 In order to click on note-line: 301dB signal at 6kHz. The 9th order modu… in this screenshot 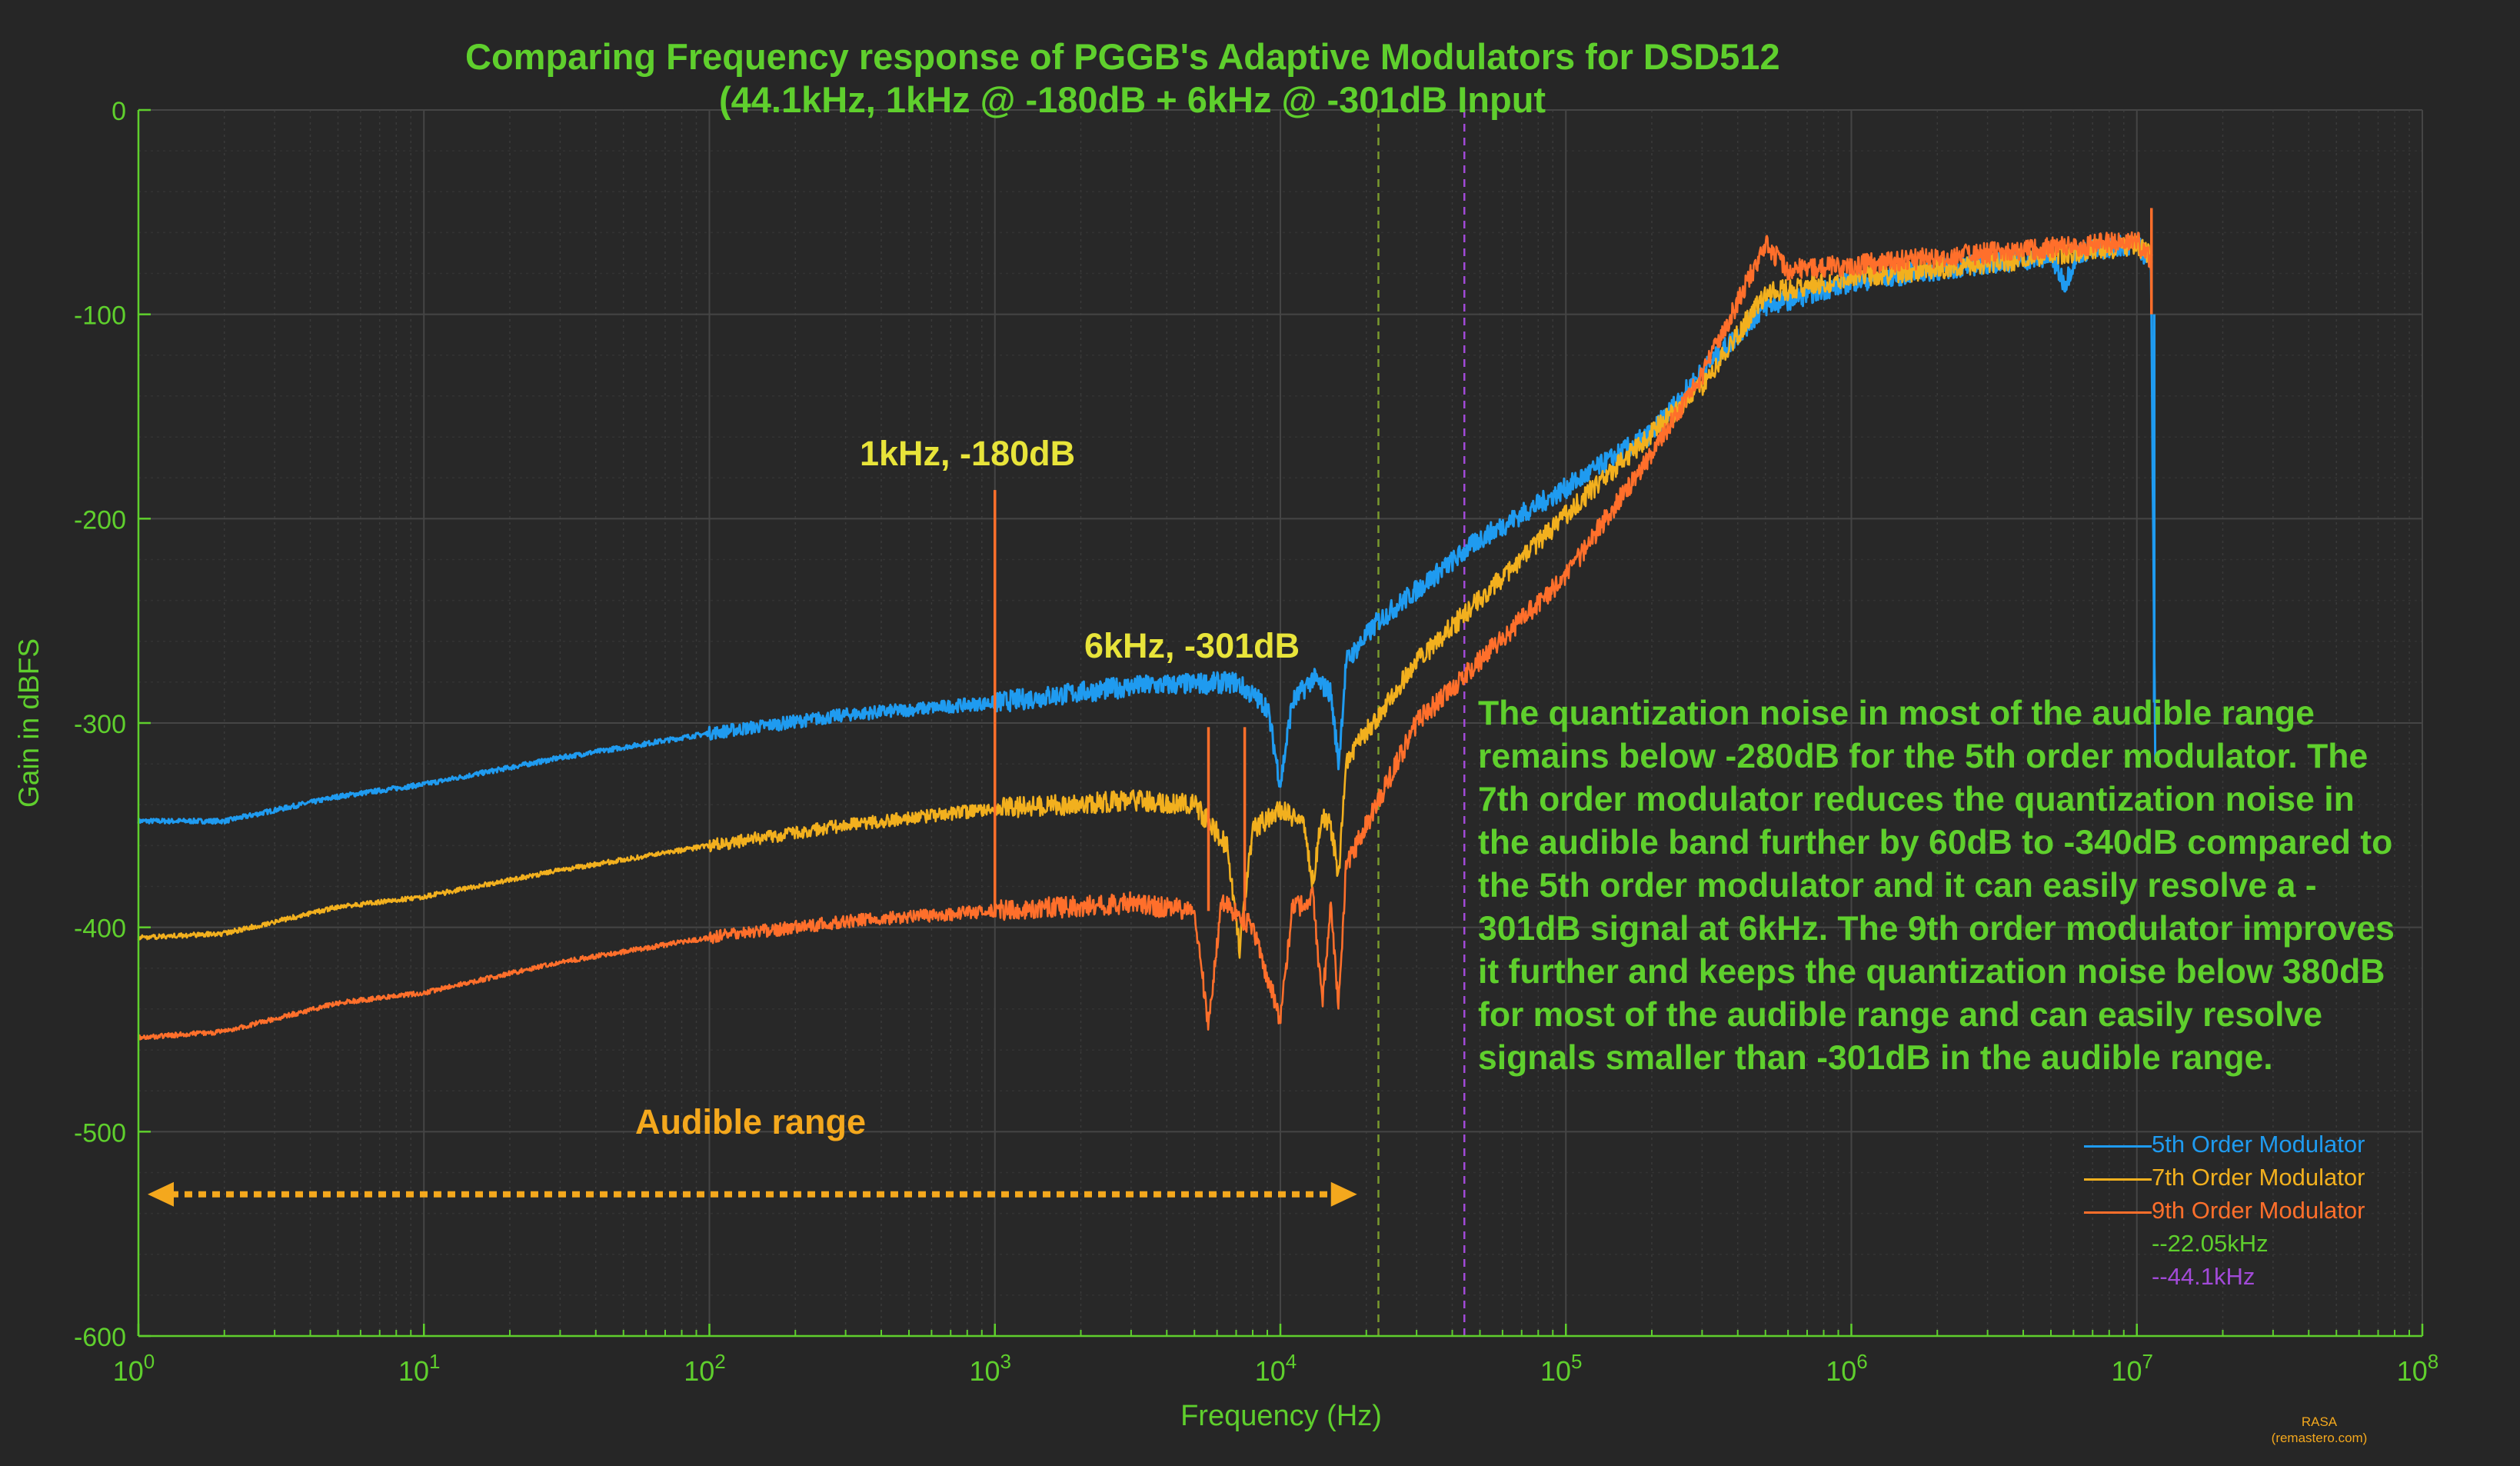, I will do `click(1936, 929)`.